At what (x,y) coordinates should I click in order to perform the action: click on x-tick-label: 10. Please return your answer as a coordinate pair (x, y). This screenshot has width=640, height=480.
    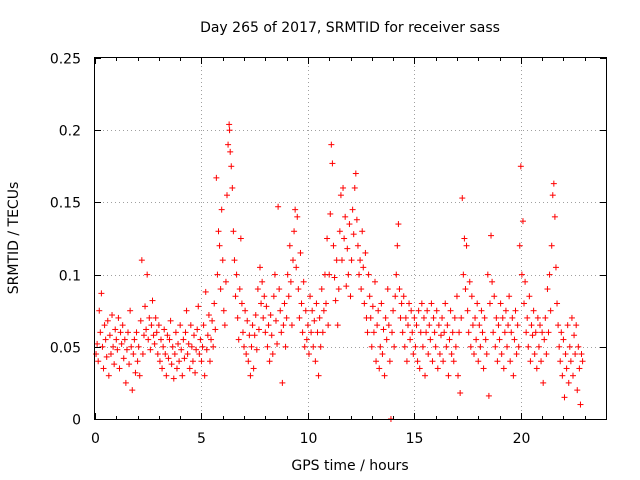
    Looking at the image, I should click on (309, 439).